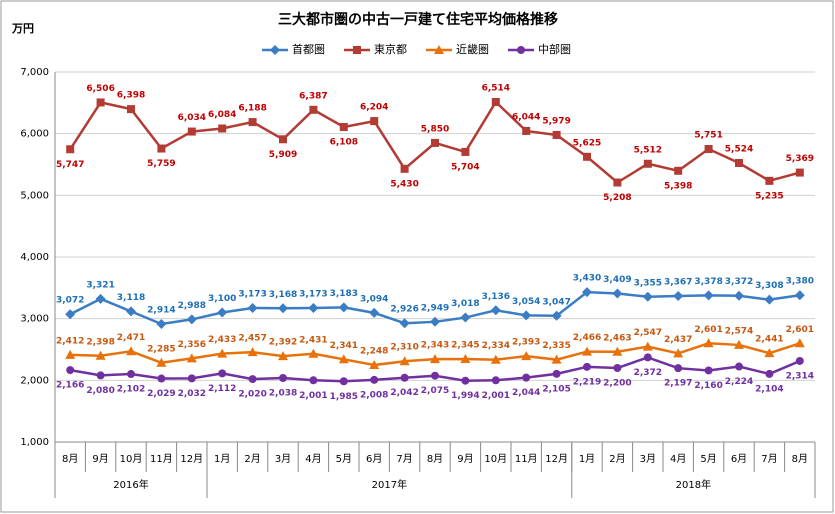  I want to click on data-label: 2,001, so click(313, 396).